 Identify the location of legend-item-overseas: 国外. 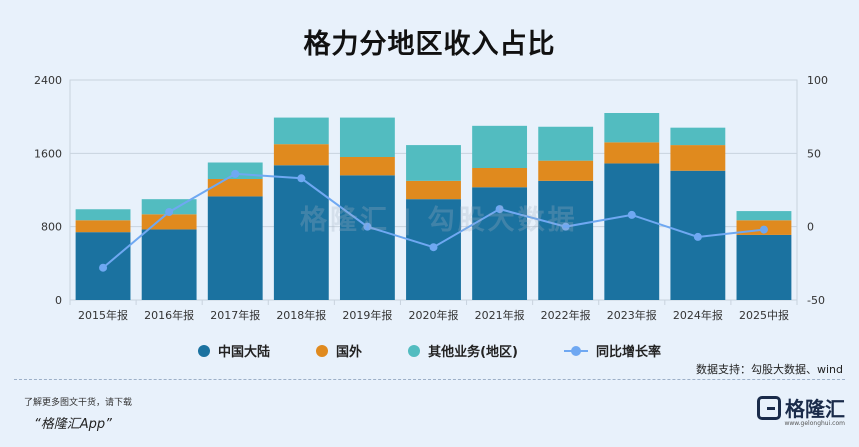
(339, 350).